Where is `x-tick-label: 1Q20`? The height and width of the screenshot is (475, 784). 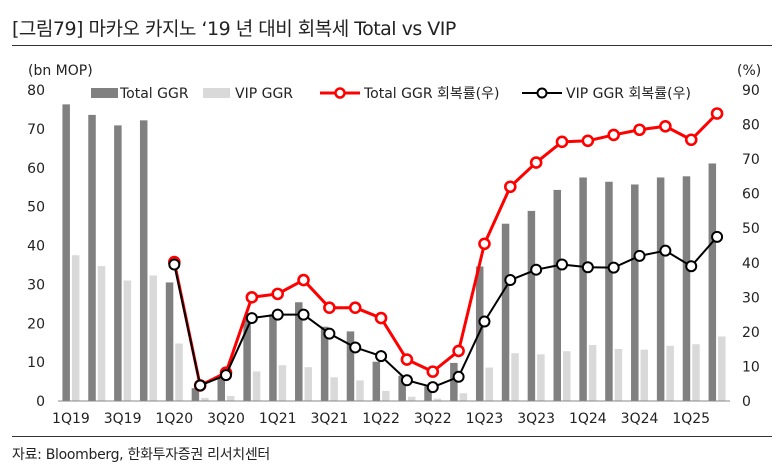 x-tick-label: 1Q20 is located at coordinates (174, 419).